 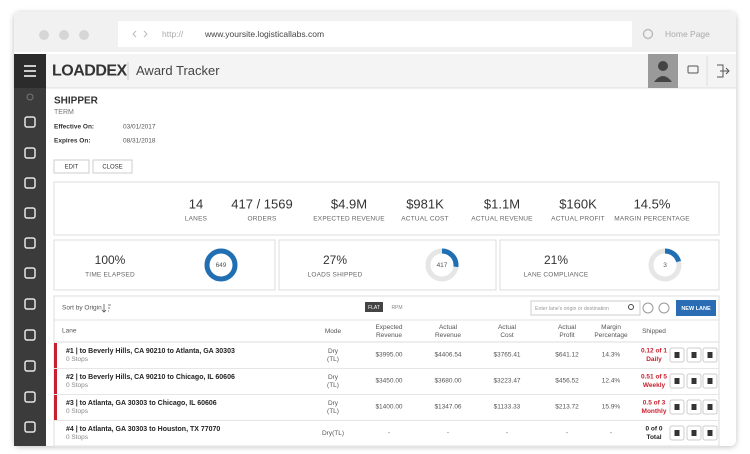 What do you see at coordinates (556, 260) in the screenshot?
I see `card-percent: 21%` at bounding box center [556, 260].